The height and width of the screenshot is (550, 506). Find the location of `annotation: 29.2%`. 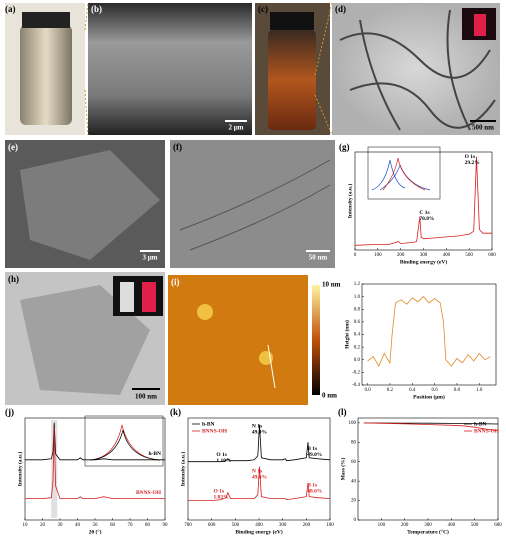

annotation: 29.2% is located at coordinates (472, 163).